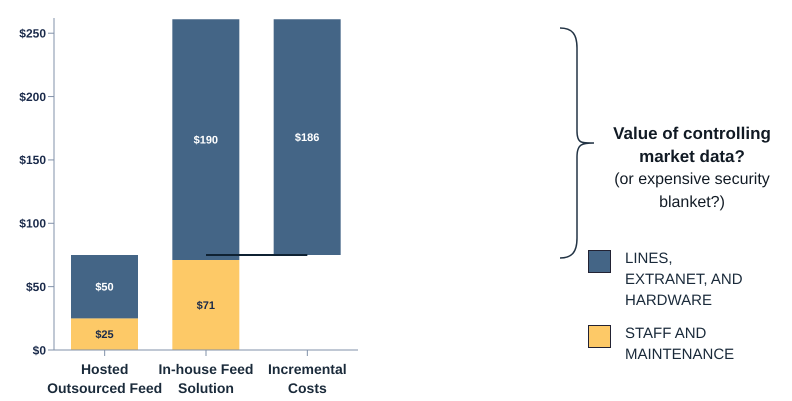 This screenshot has width=792, height=401. What do you see at coordinates (692, 191) in the screenshot?
I see `text: (or expensive security blanket?)` at bounding box center [692, 191].